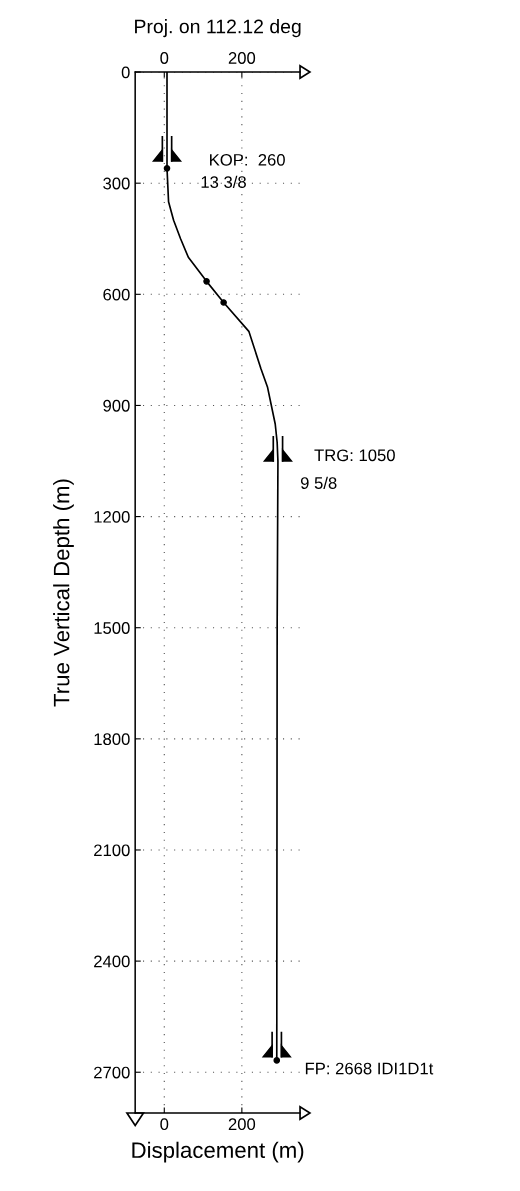  Describe the element at coordinates (125, 72) in the screenshot. I see `y-tick-label: 0` at that location.